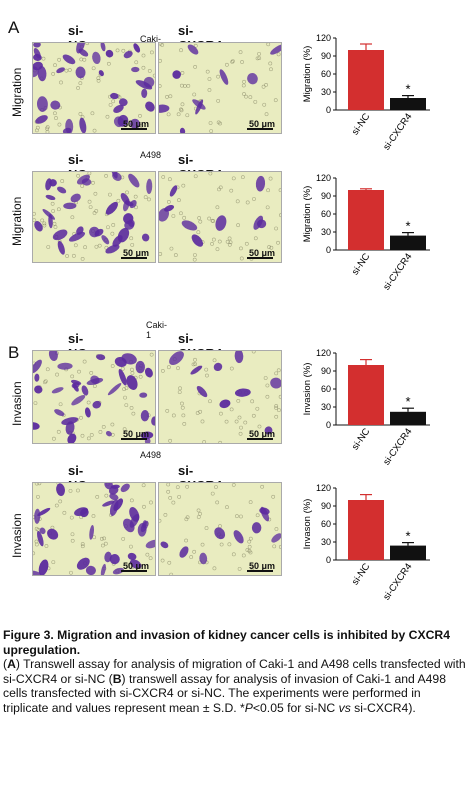 The image size is (472, 790). What do you see at coordinates (307, 389) in the screenshot?
I see `y-axis-label: Invasion (%)` at bounding box center [307, 389].